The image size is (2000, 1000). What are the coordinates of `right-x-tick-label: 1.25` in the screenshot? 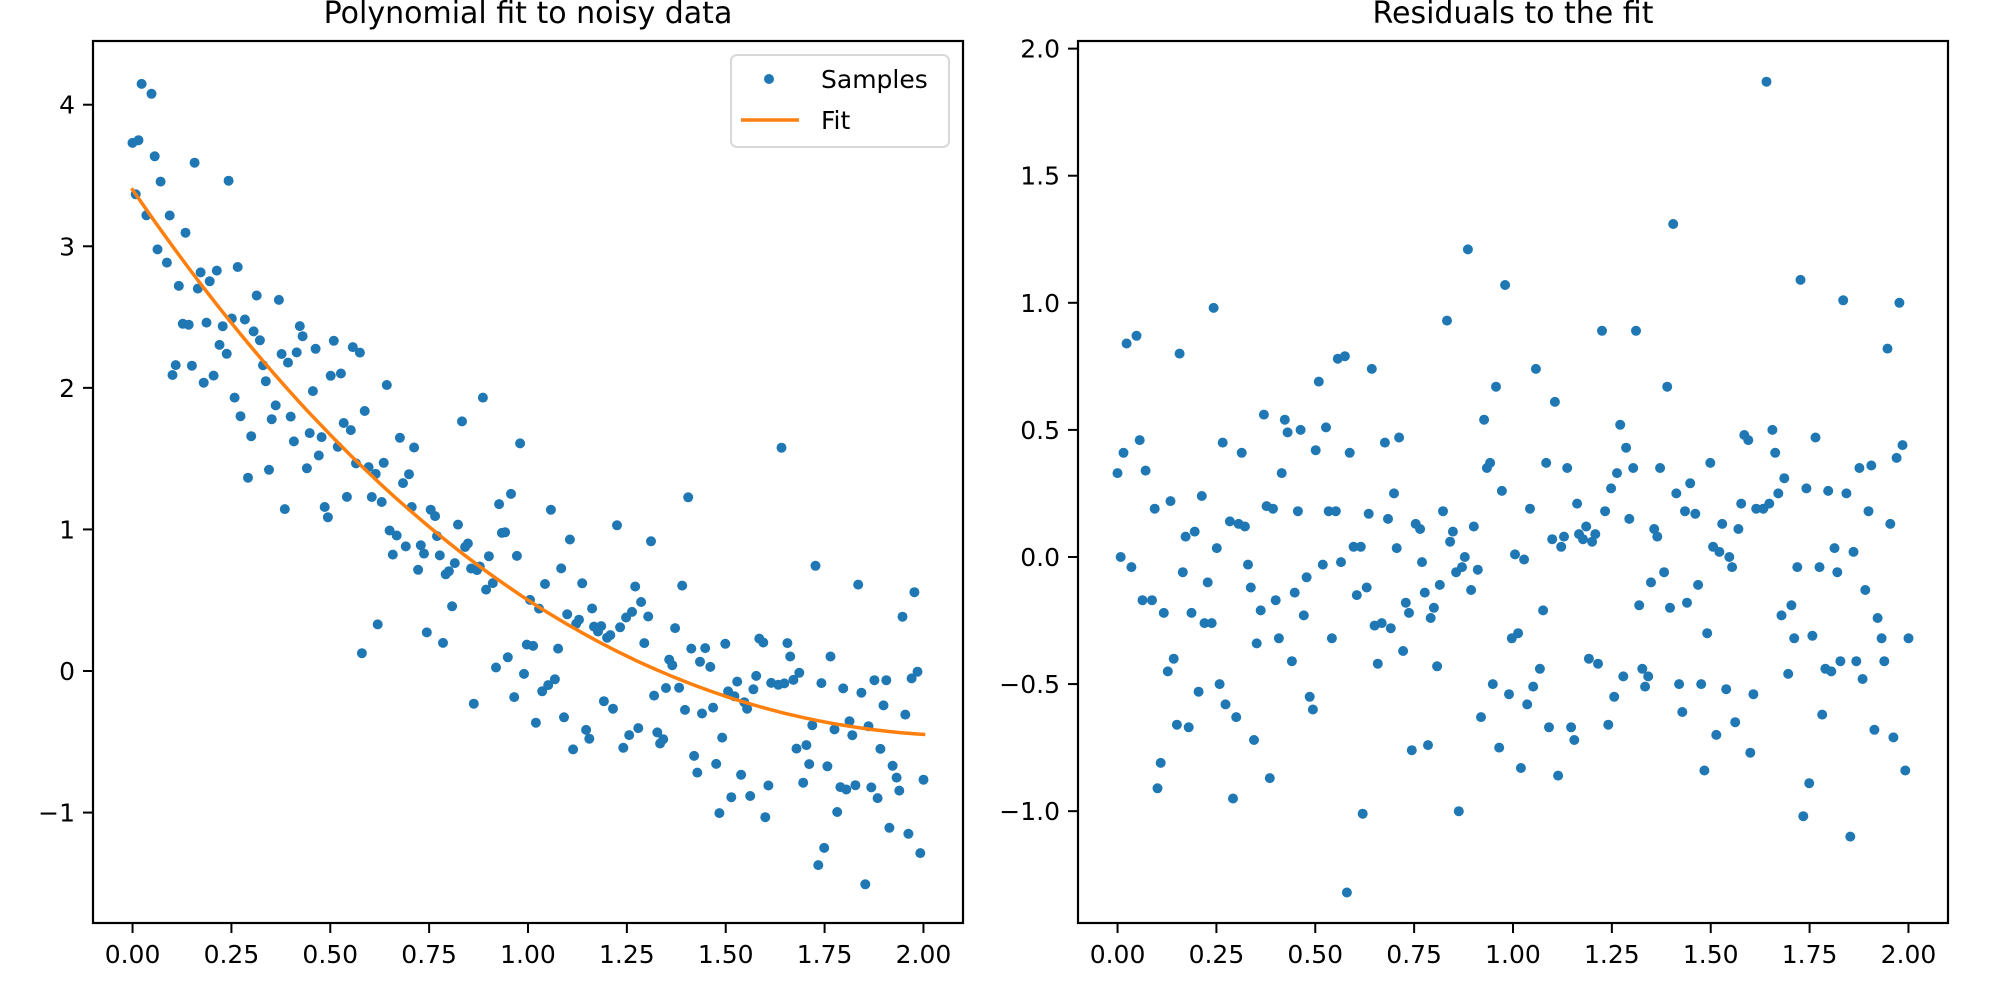 It's located at (1612, 954).